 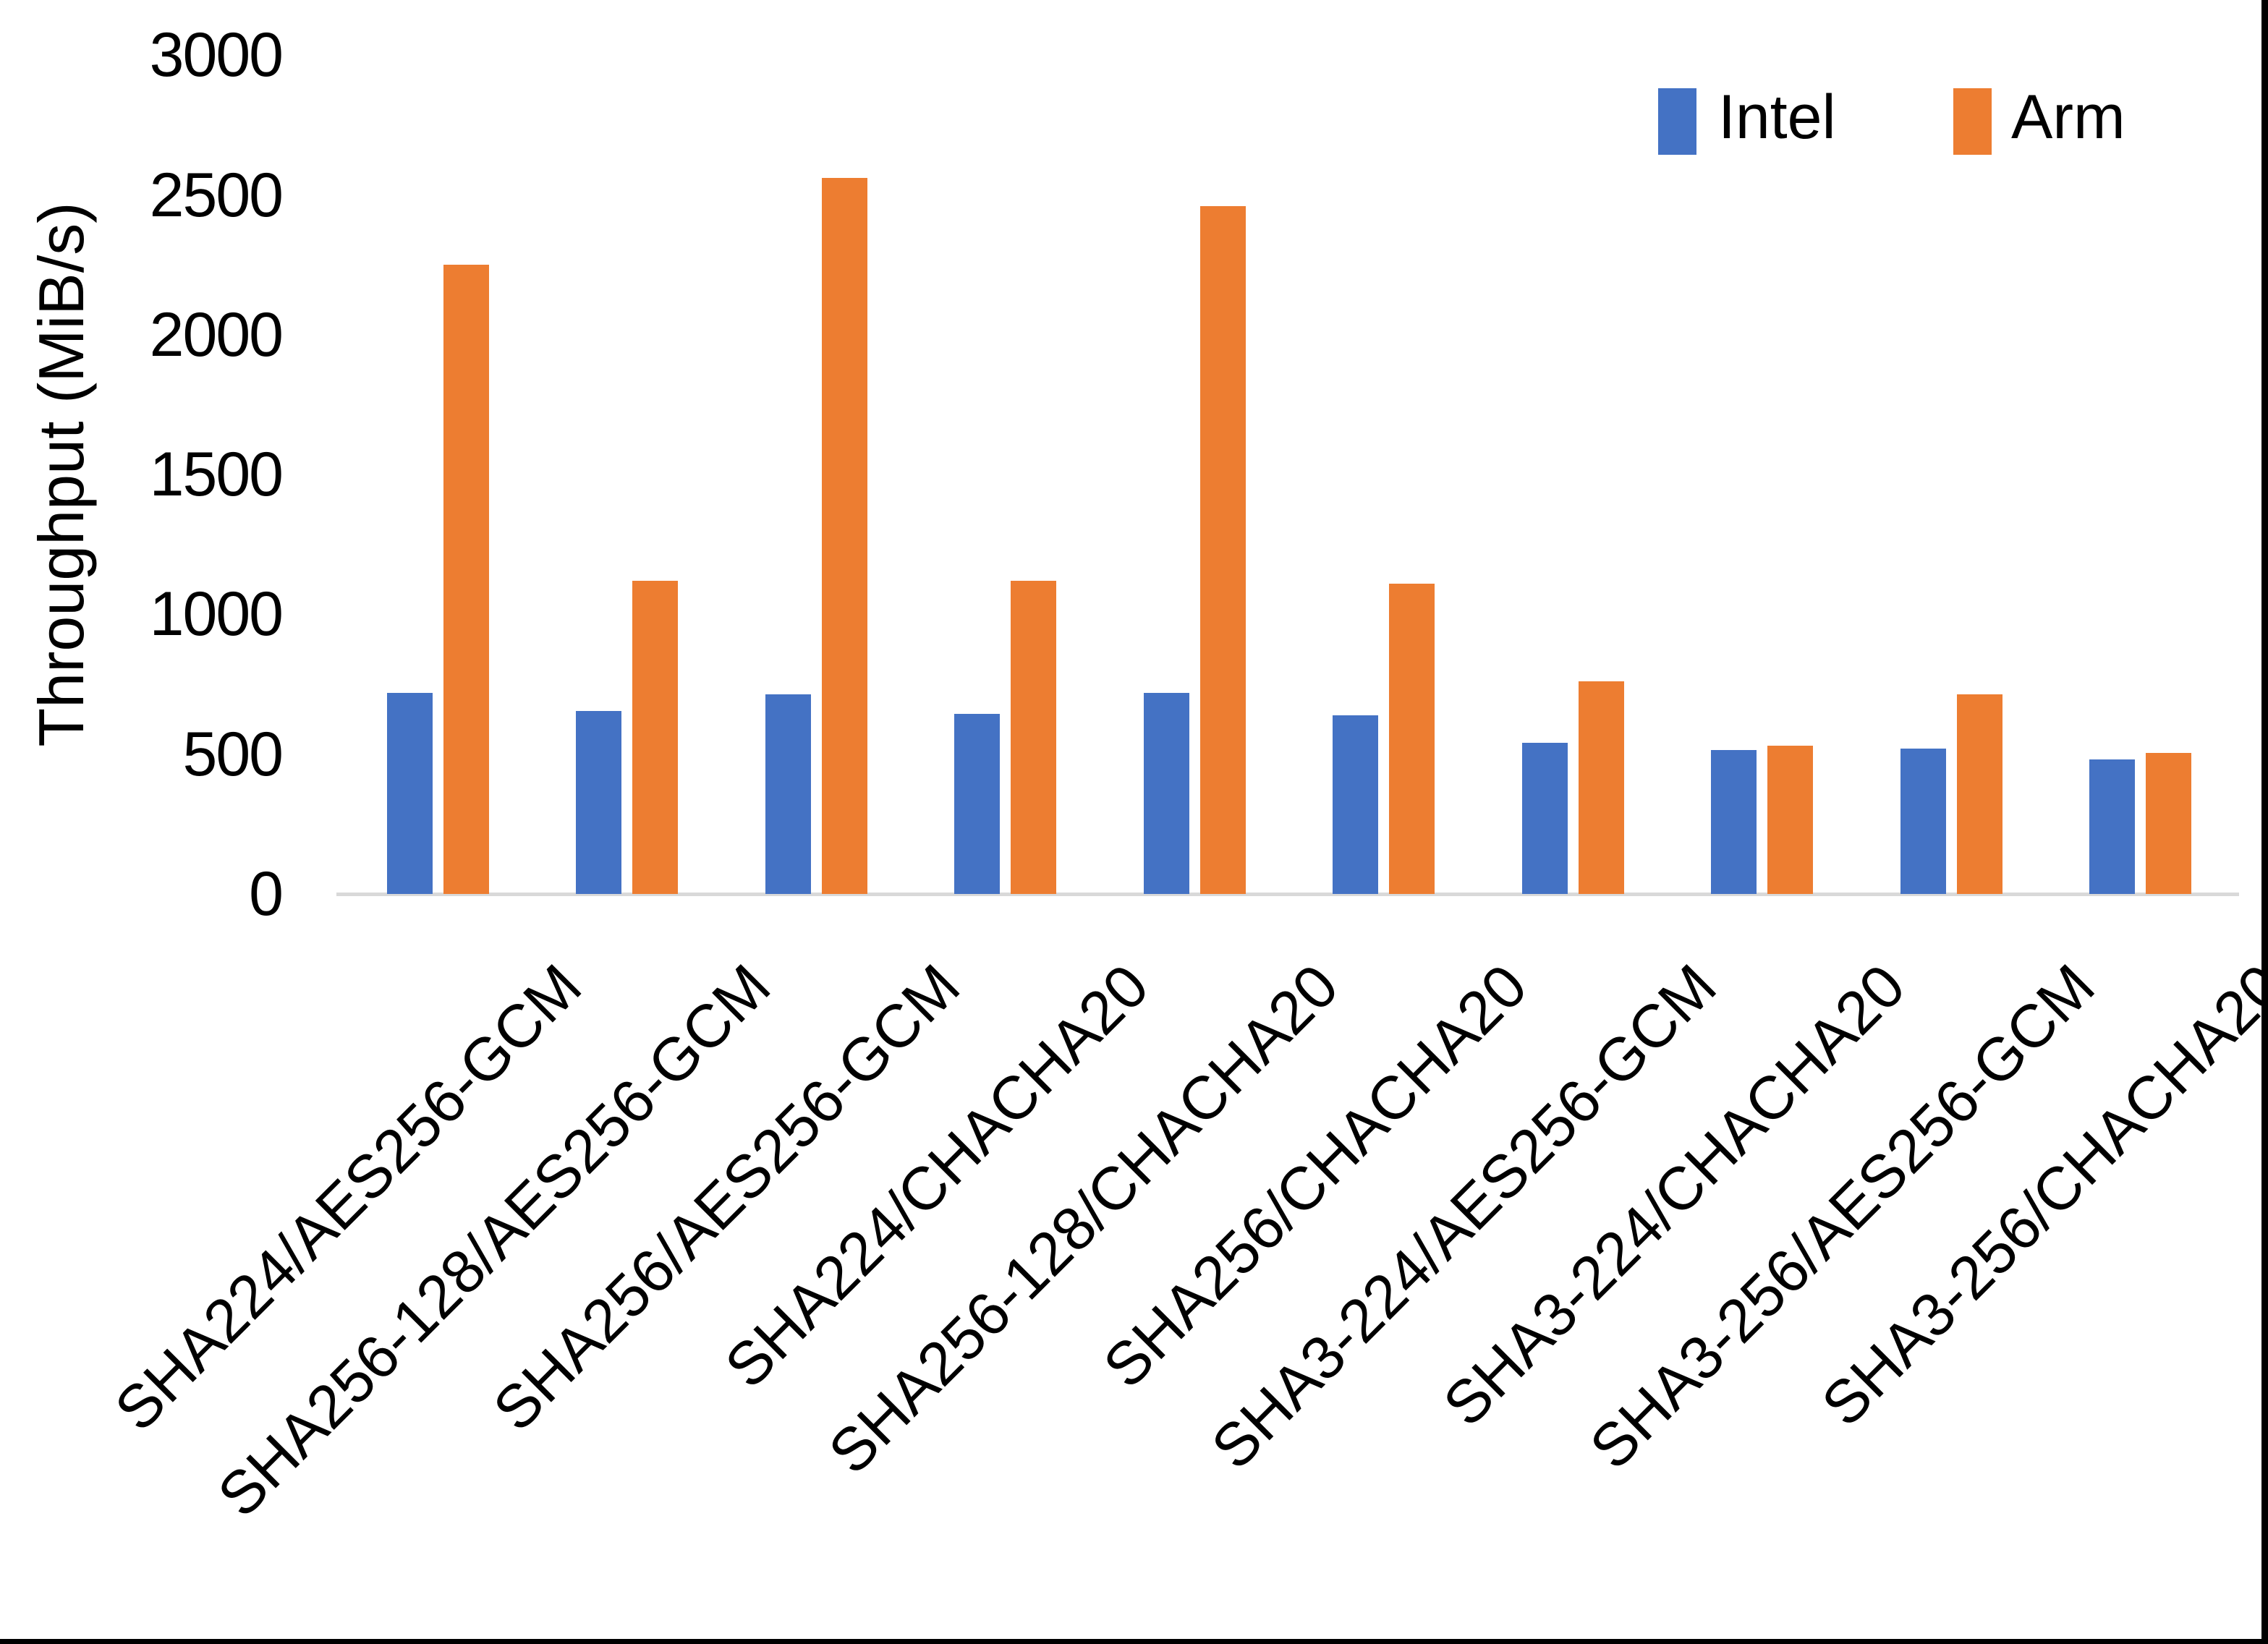 I want to click on x-axis-line, so click(x=1287, y=894).